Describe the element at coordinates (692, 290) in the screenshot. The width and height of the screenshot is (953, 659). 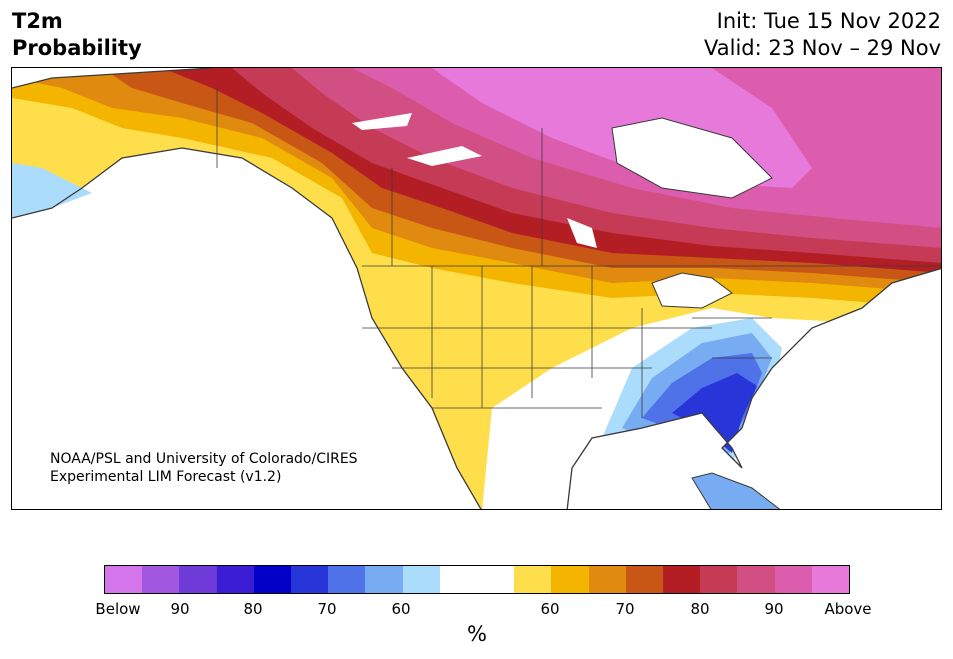
I see `great-lakes` at that location.